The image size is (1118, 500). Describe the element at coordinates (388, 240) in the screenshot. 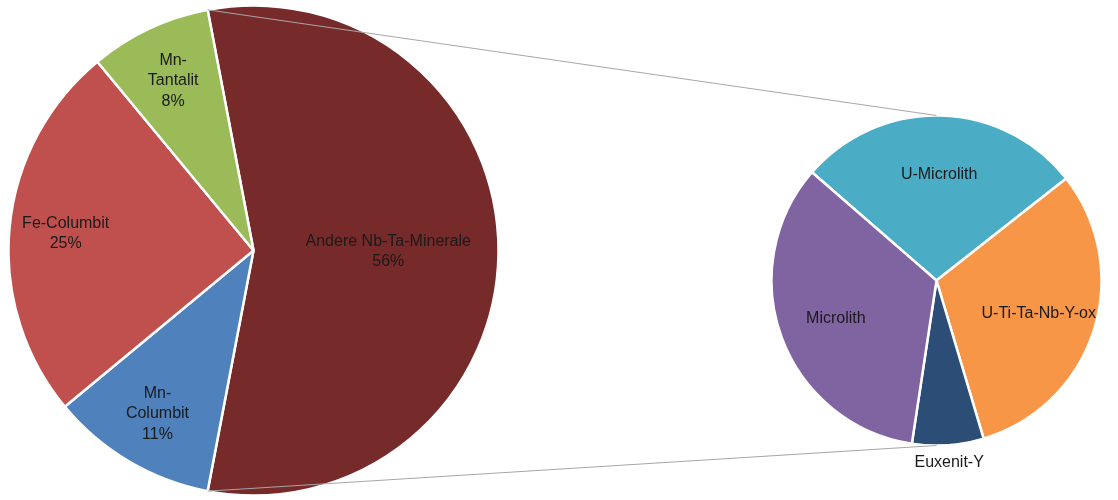

I see `slice-label: Andere Nb-Ta-Minerale` at that location.